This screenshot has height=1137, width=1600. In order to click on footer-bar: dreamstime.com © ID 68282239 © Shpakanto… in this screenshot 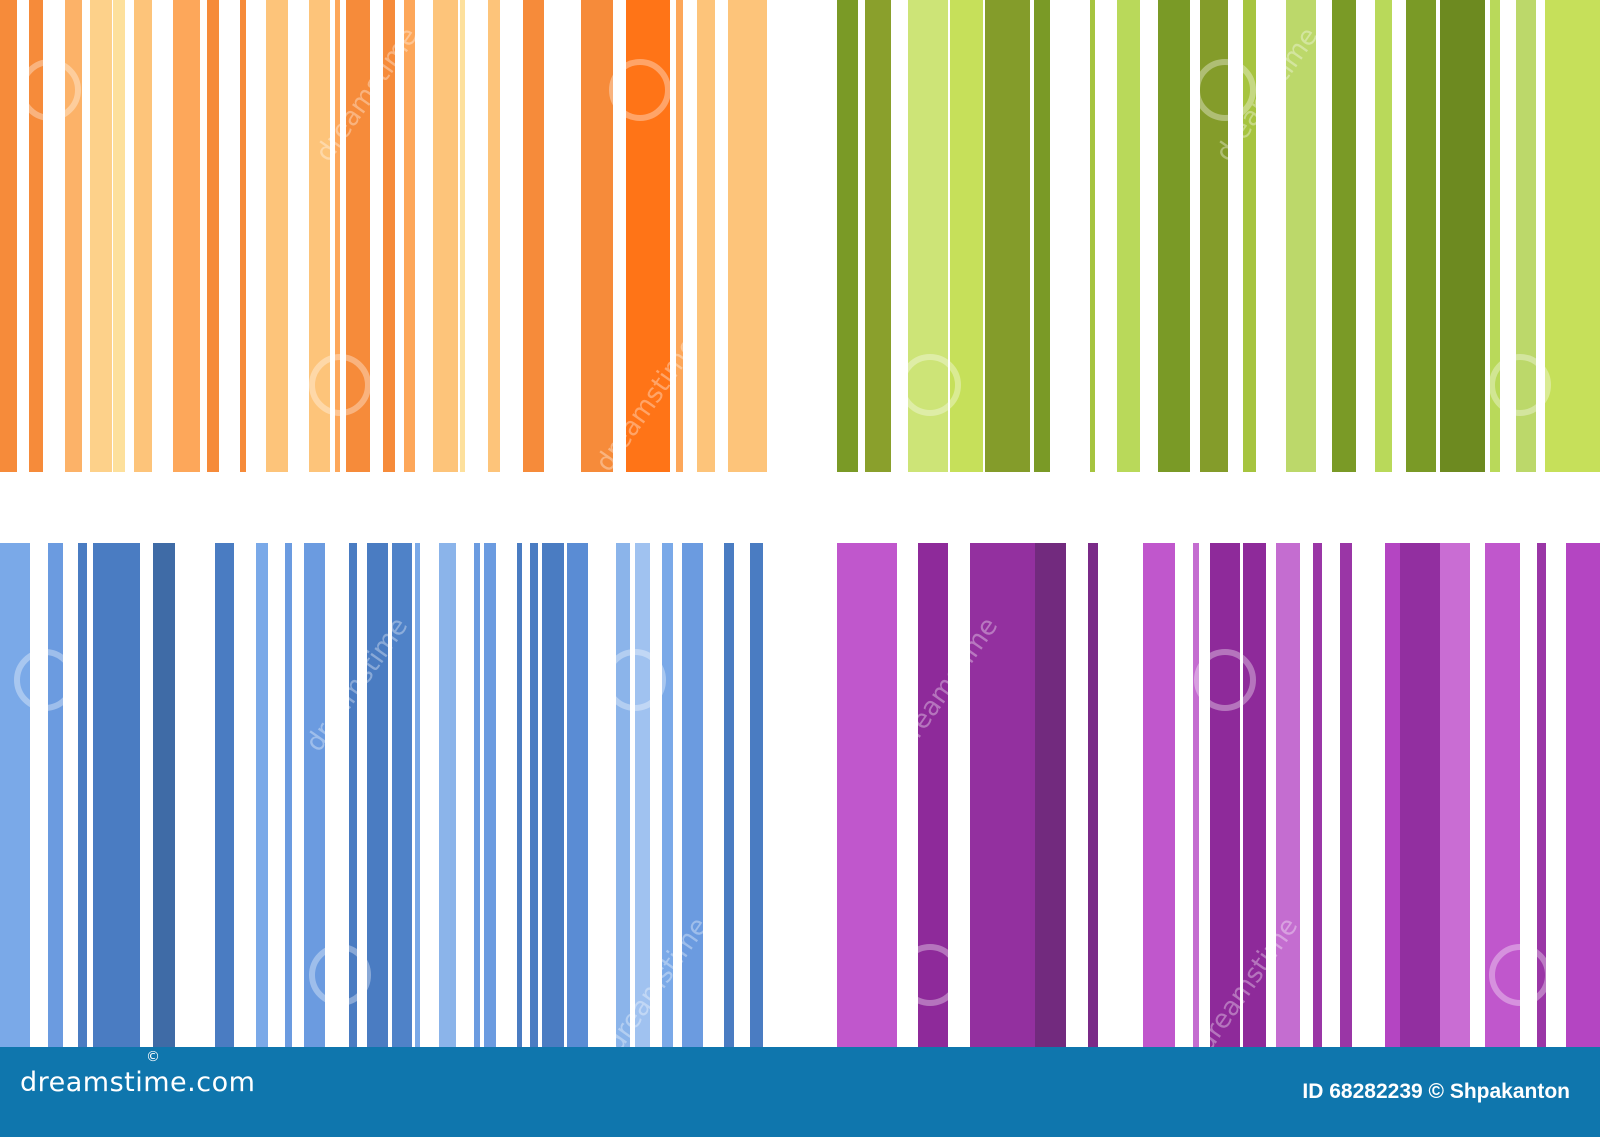, I will do `click(800, 1092)`.